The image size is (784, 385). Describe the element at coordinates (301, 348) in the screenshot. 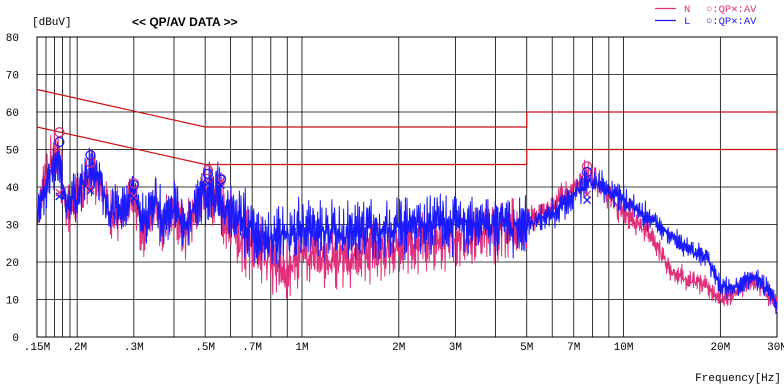

I see `x-tick-label: 1M` at that location.